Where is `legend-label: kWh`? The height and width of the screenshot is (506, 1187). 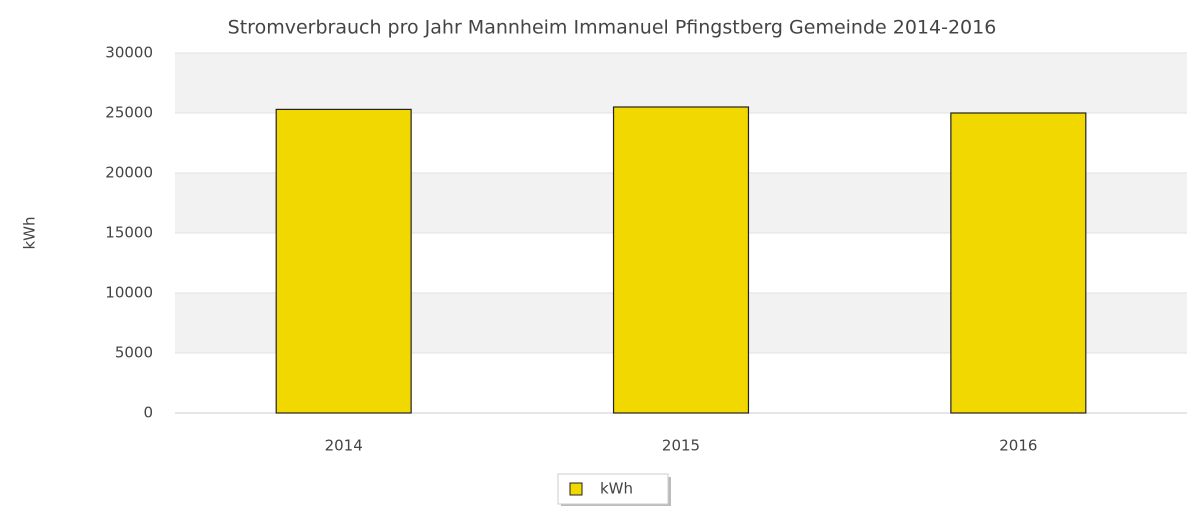
legend-label: kWh is located at coordinates (616, 489).